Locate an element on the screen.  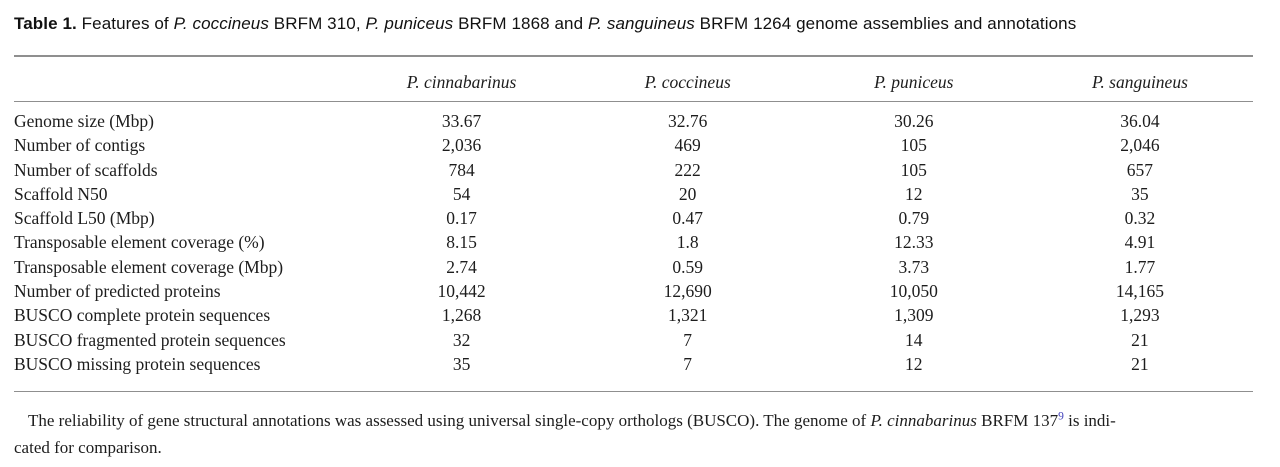
row-label: Number of contigs is located at coordinates (80, 145).